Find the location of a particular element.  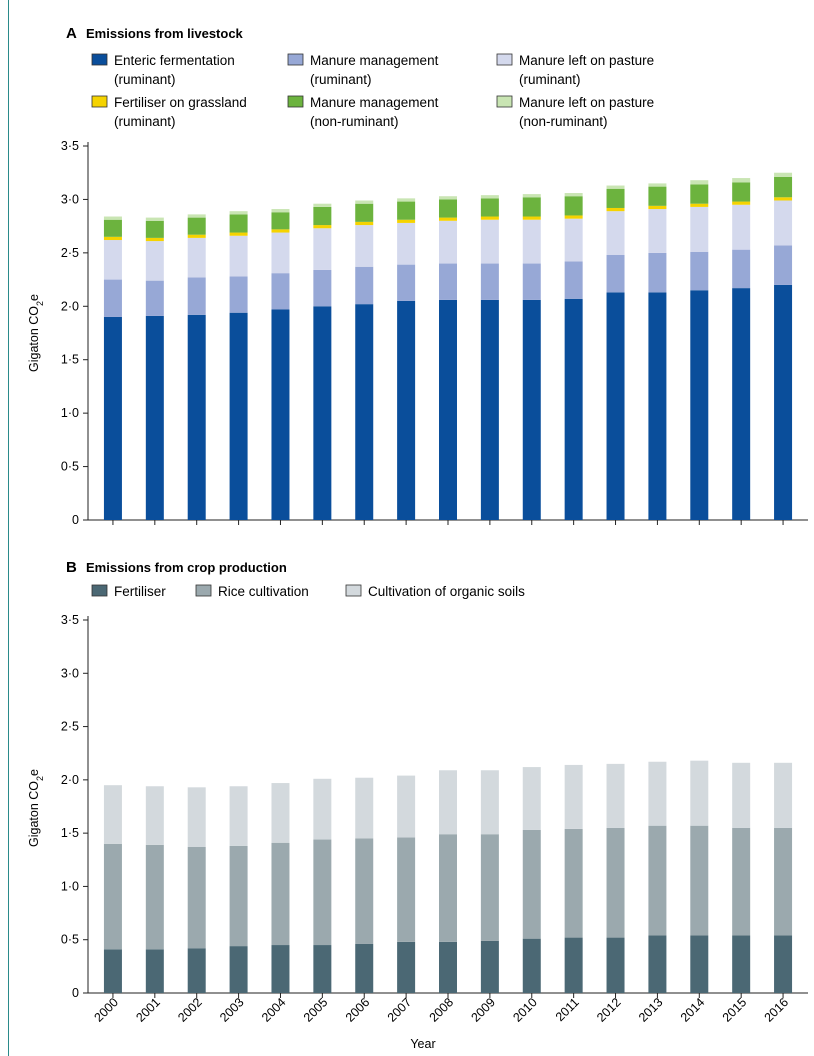

x-tick-label: 2008 is located at coordinates (442, 1010).